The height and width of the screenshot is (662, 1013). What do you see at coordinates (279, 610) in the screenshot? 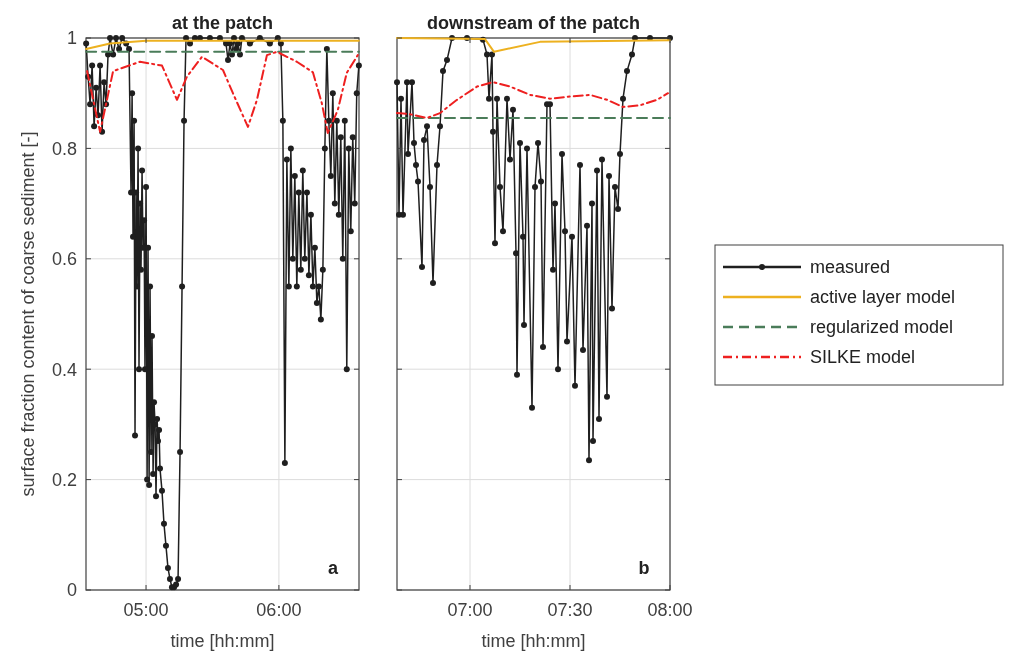
I see `x-tick-label: 06:00` at bounding box center [279, 610].